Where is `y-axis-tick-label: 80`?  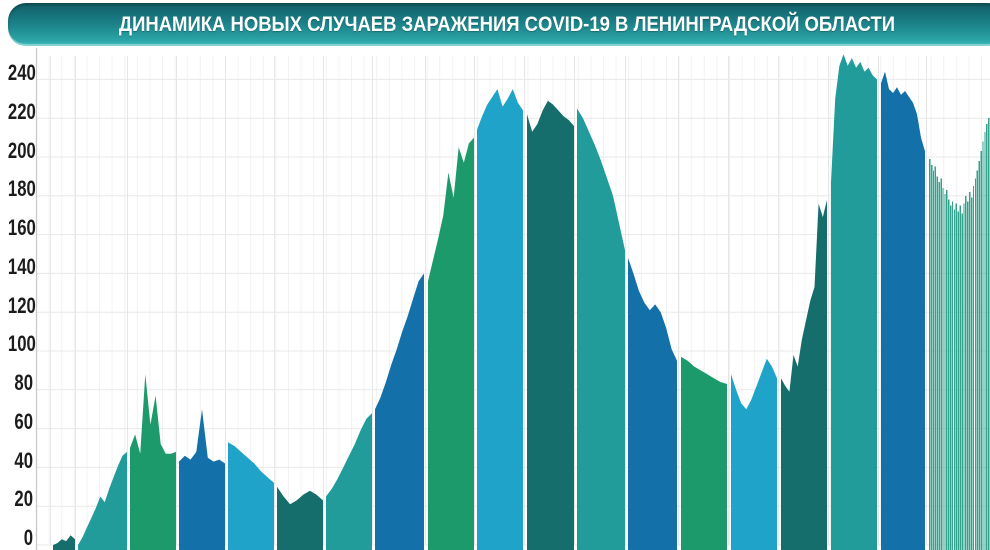 y-axis-tick-label: 80 is located at coordinates (23, 382).